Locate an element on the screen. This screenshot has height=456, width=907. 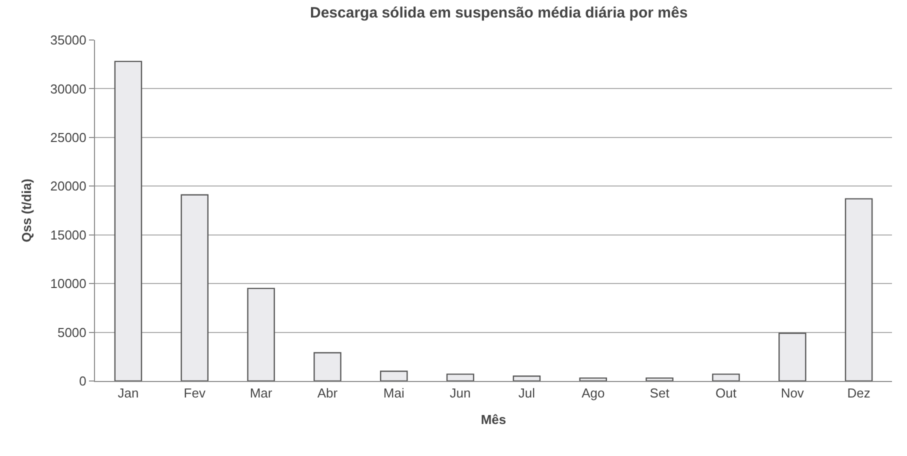
y-tick-label: 5000 is located at coordinates (71, 332).